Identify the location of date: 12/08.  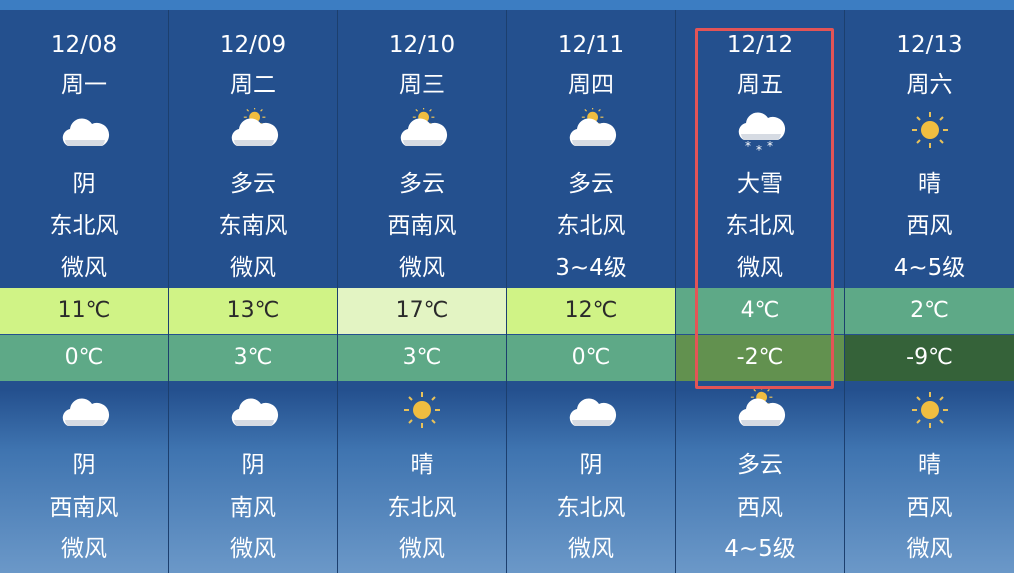
(84, 45).